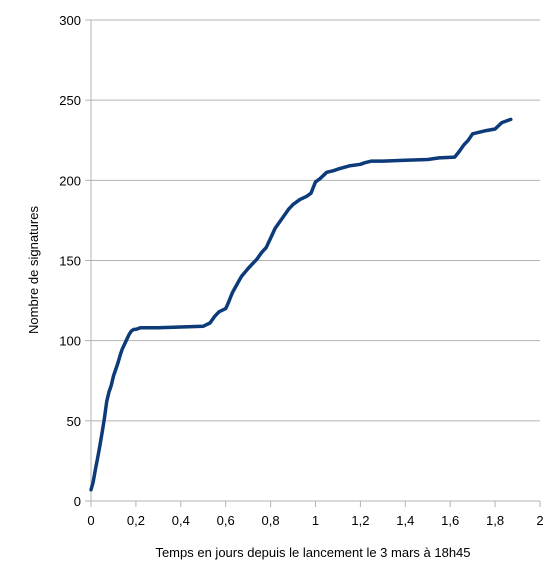 This screenshot has width=554, height=582. Describe the element at coordinates (450, 520) in the screenshot. I see `x-tick-label: 1,6` at that location.